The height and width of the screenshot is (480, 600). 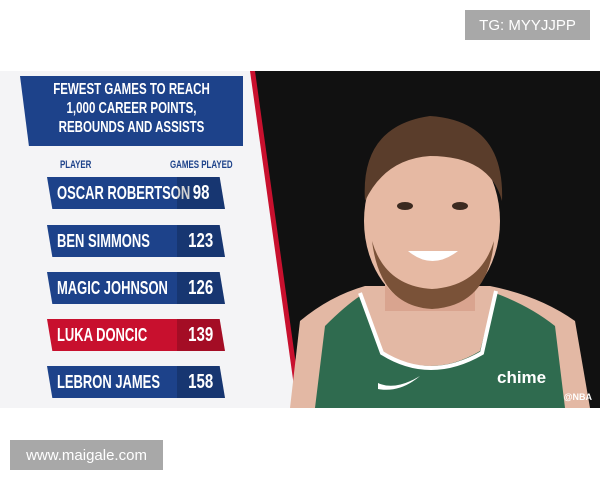 I want to click on games-played: 126, so click(x=201, y=287).